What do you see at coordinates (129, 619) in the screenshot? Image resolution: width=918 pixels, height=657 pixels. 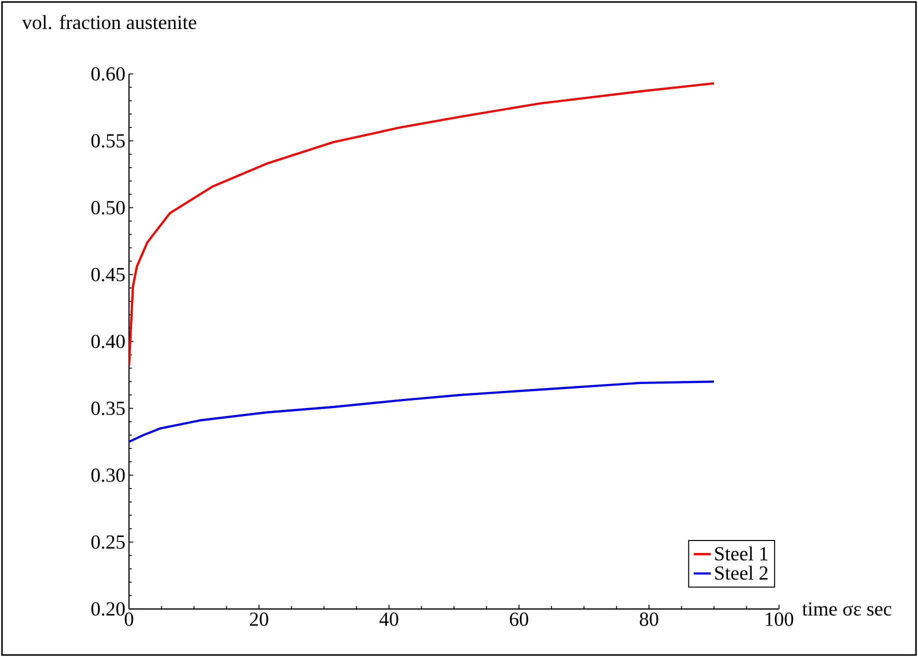 I see `x-tick-label: 0` at bounding box center [129, 619].